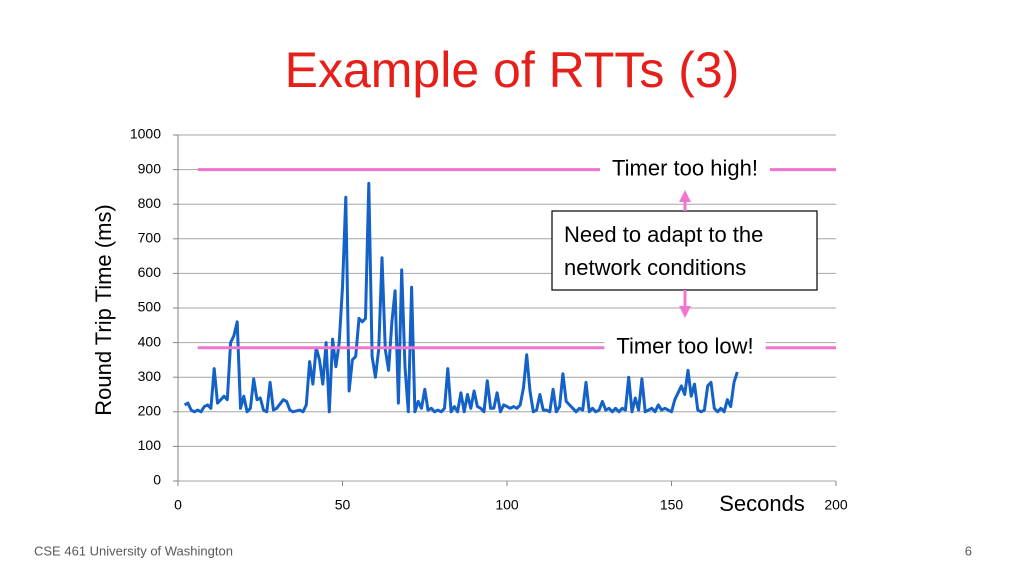  I want to click on callout-box, so click(684, 250).